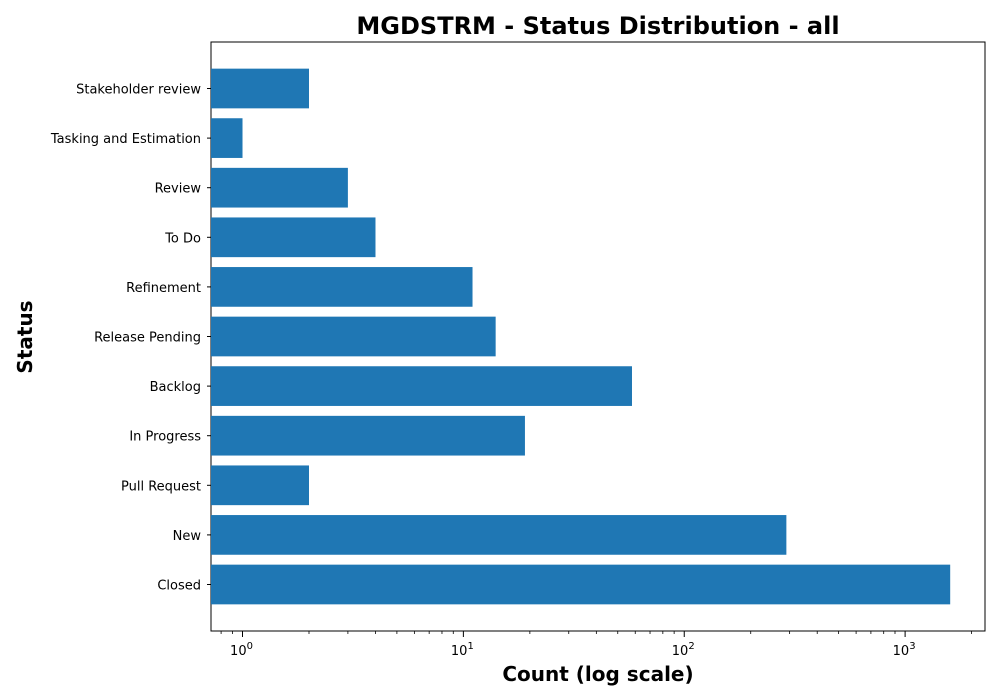 This screenshot has height=700, width=1000. Describe the element at coordinates (260, 485) in the screenshot. I see `bar-pull-request` at that location.